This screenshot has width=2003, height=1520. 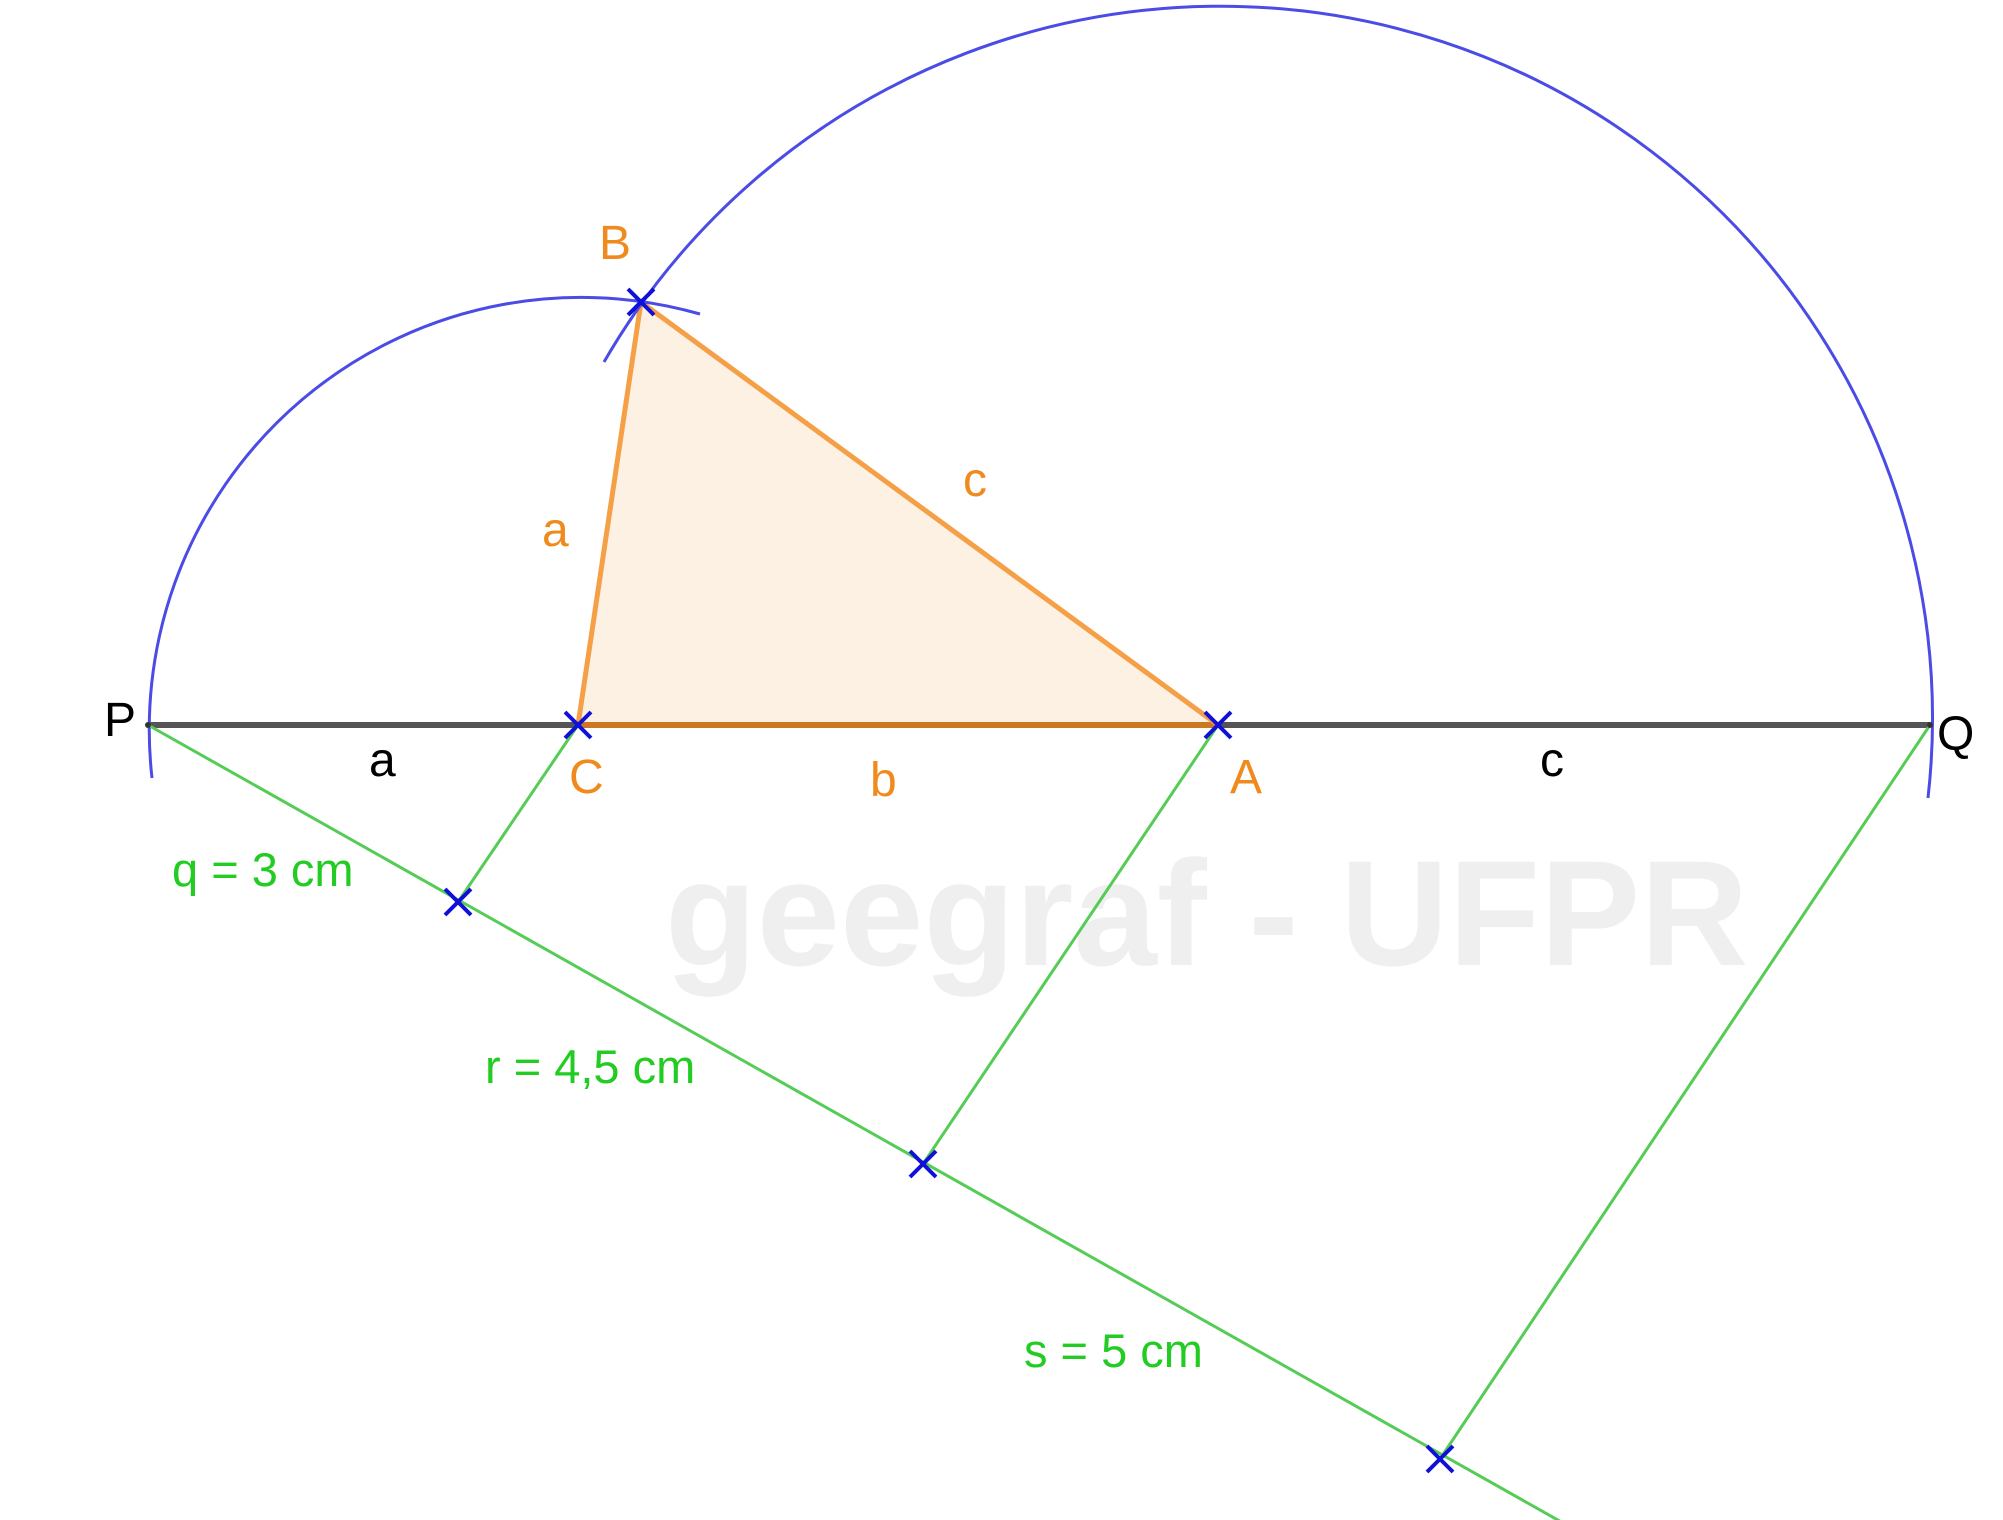 I want to click on point-marker-a, so click(x=1218, y=725).